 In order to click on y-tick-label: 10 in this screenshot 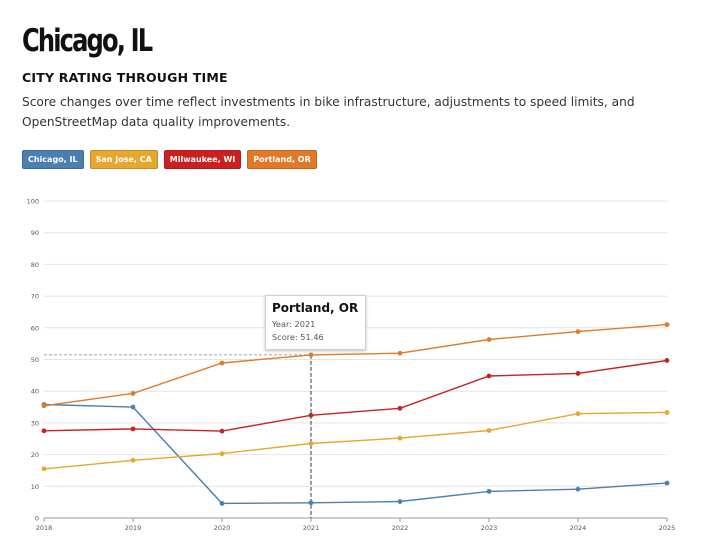, I will do `click(35, 487)`.